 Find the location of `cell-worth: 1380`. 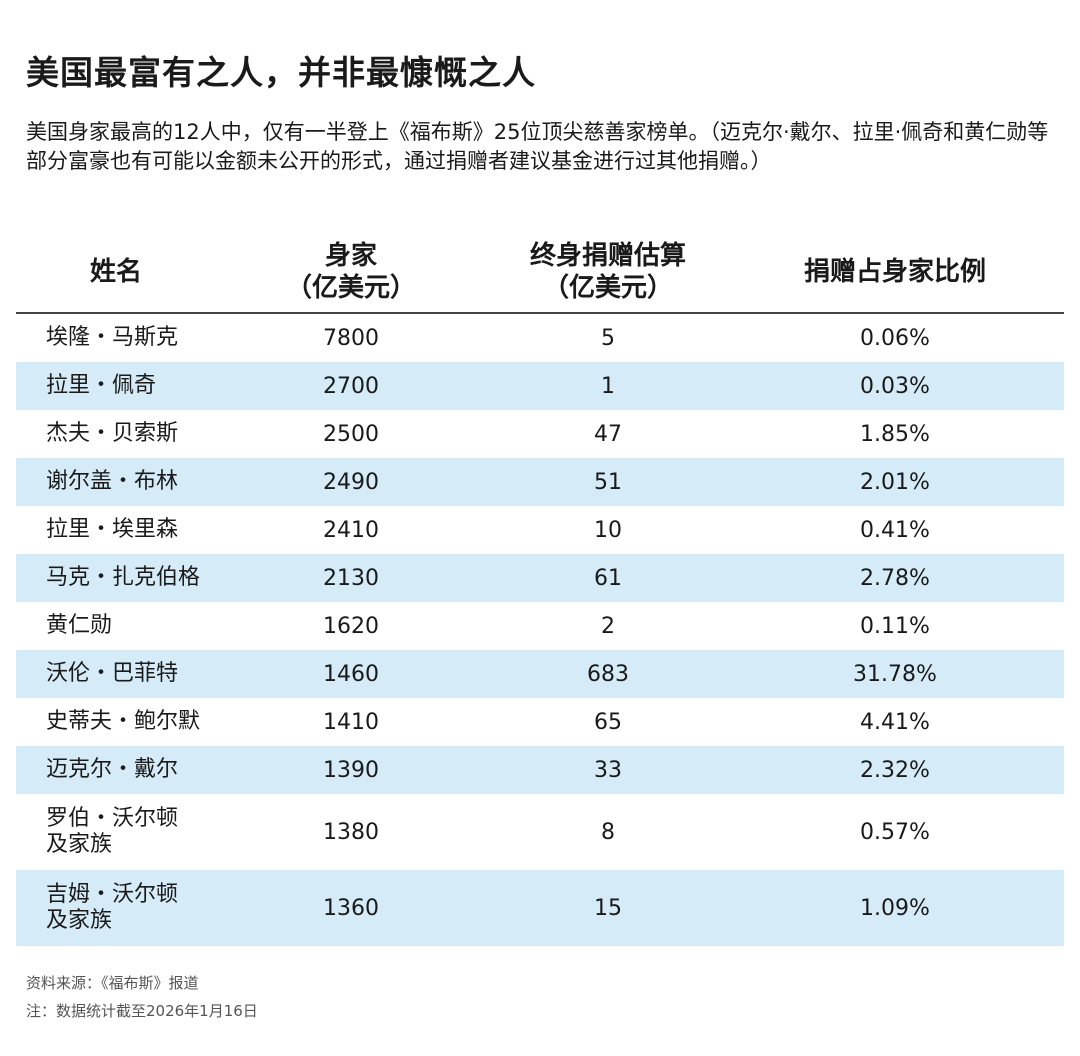

cell-worth: 1380 is located at coordinates (351, 832).